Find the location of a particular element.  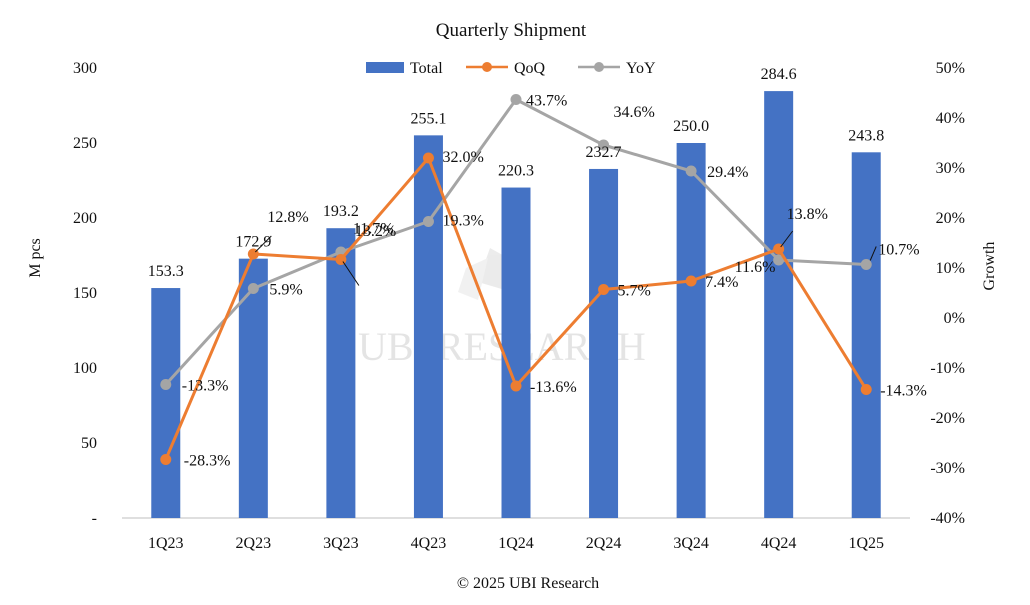

bar-data-label: 243.8 is located at coordinates (866, 135).